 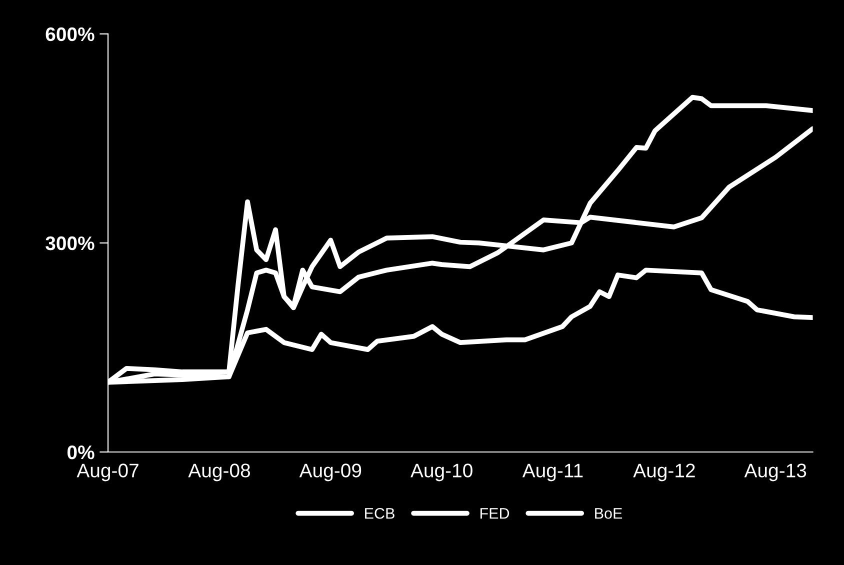 What do you see at coordinates (379, 513) in the screenshot?
I see `legend-label: ECB` at bounding box center [379, 513].